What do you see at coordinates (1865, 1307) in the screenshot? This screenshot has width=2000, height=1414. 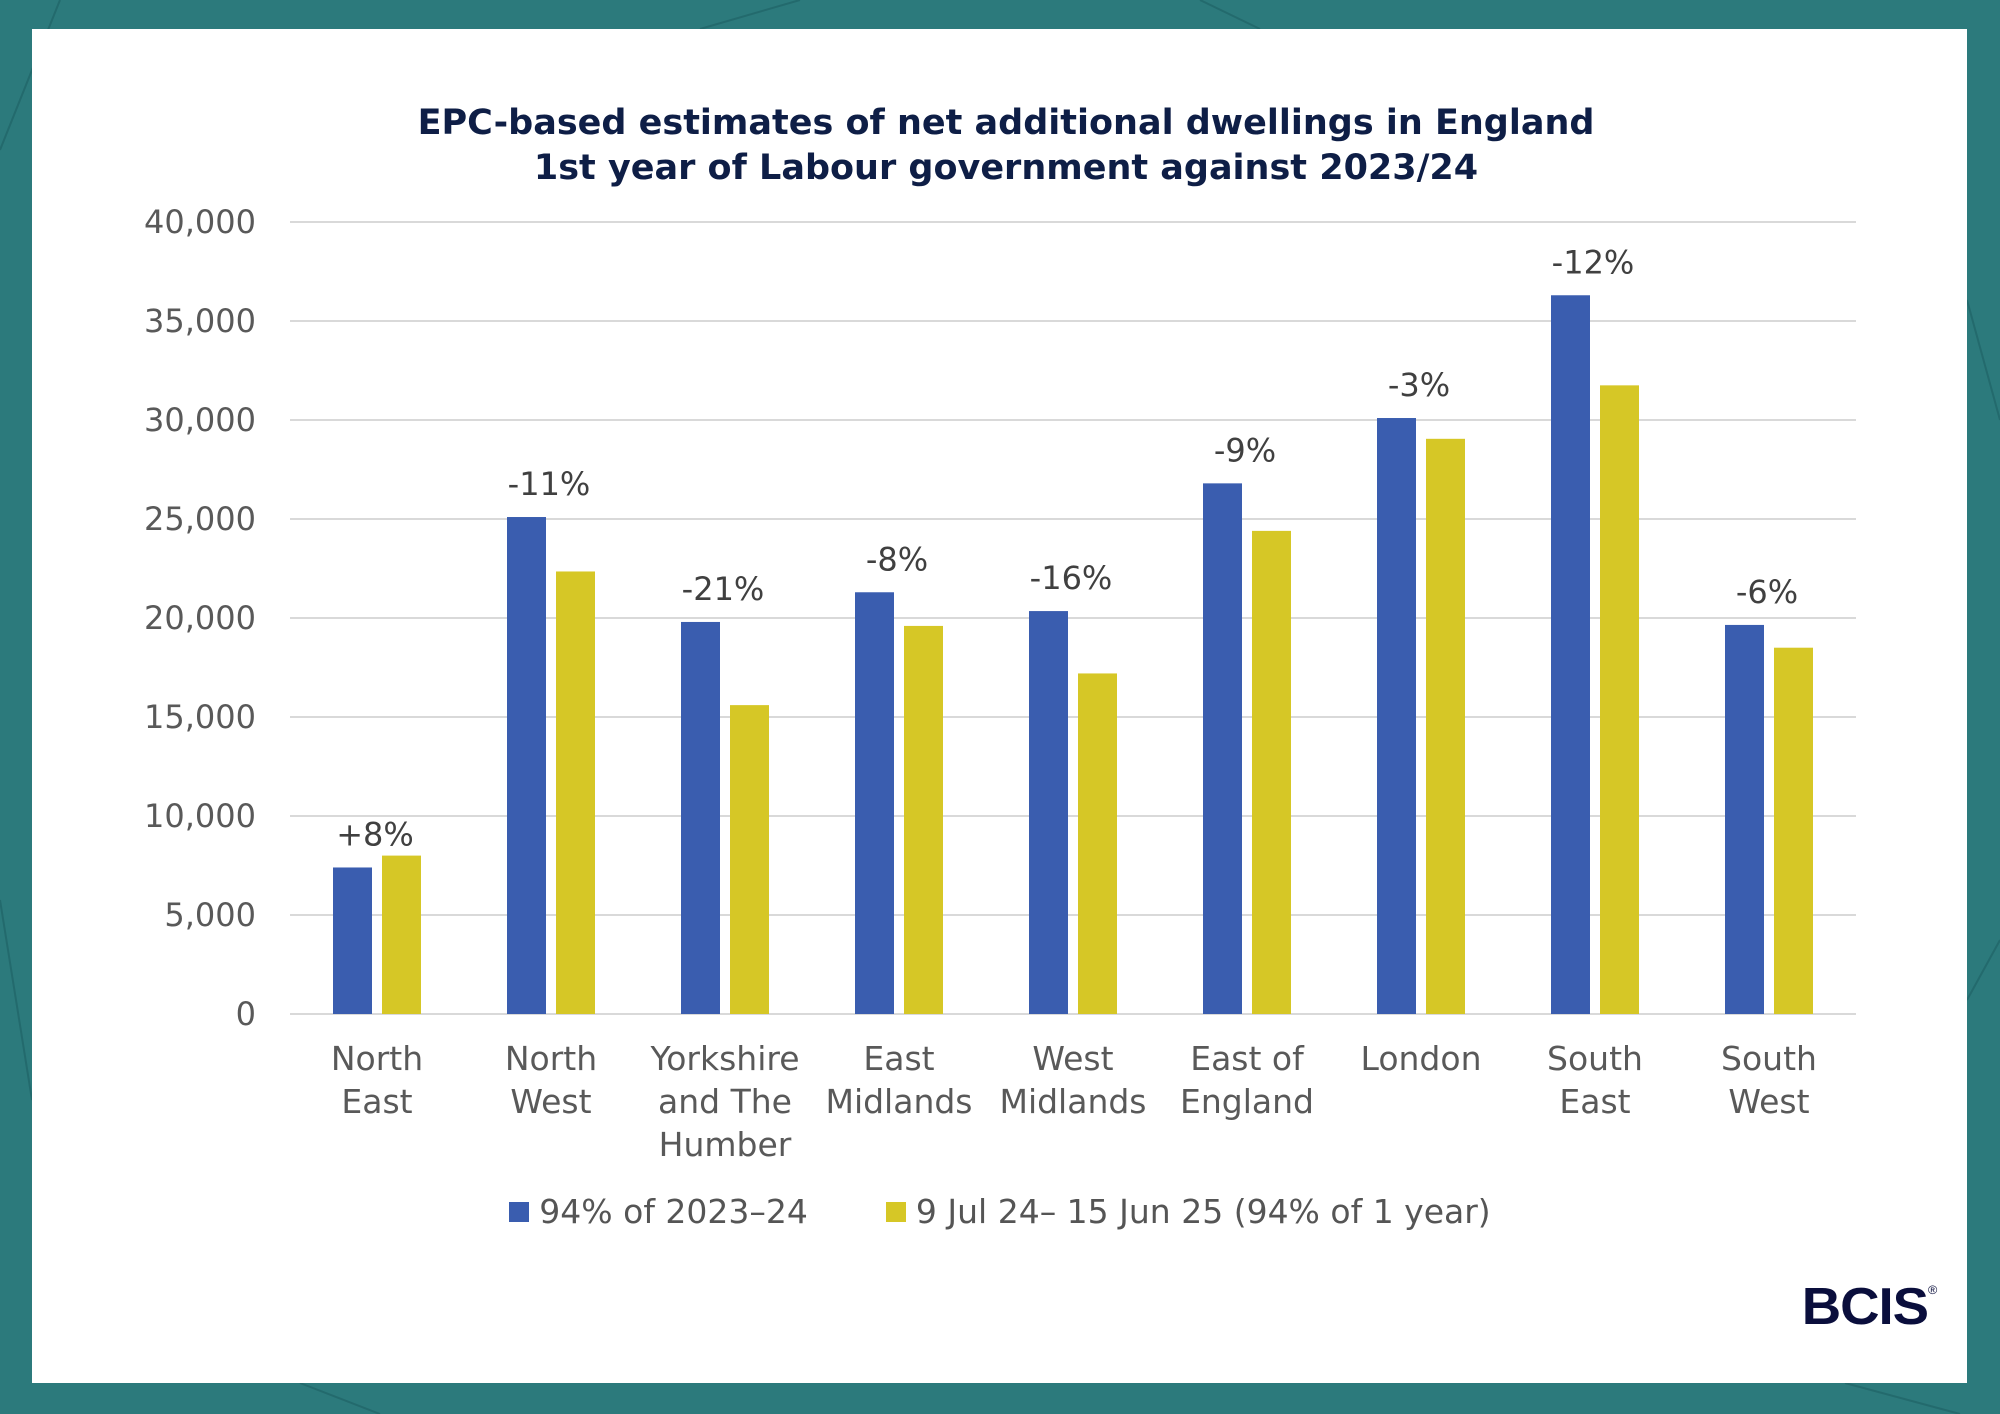 I see `logo-text: BCIS` at bounding box center [1865, 1307].